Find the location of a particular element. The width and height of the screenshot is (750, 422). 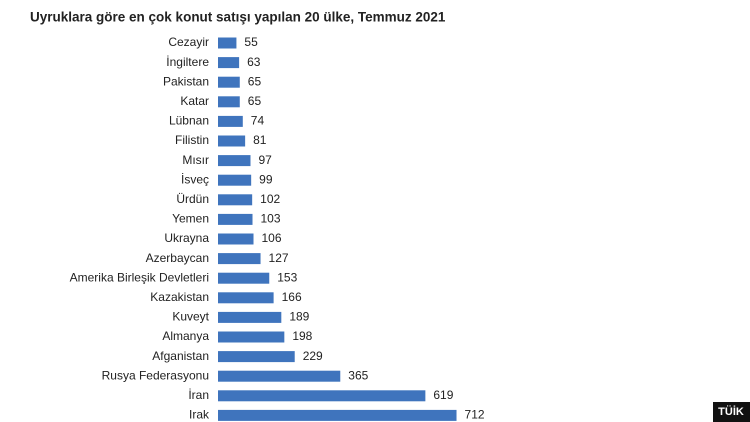

category-label: Filistin is located at coordinates (192, 140).